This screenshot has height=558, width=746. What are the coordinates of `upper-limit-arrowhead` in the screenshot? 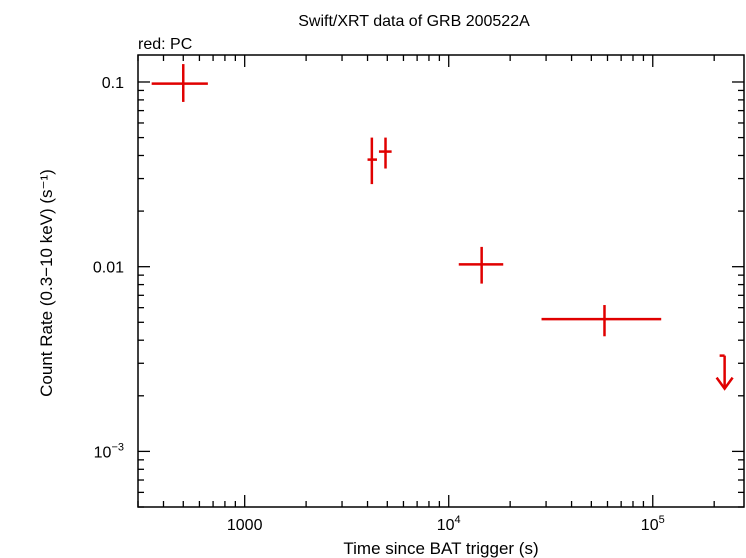 It's located at (724, 383).